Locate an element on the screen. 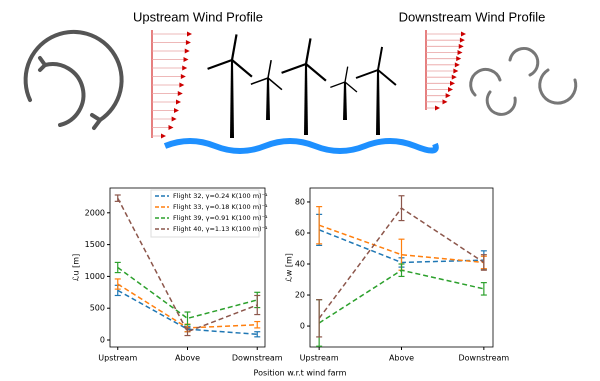  y-tick-label: 500 is located at coordinates (97, 308).